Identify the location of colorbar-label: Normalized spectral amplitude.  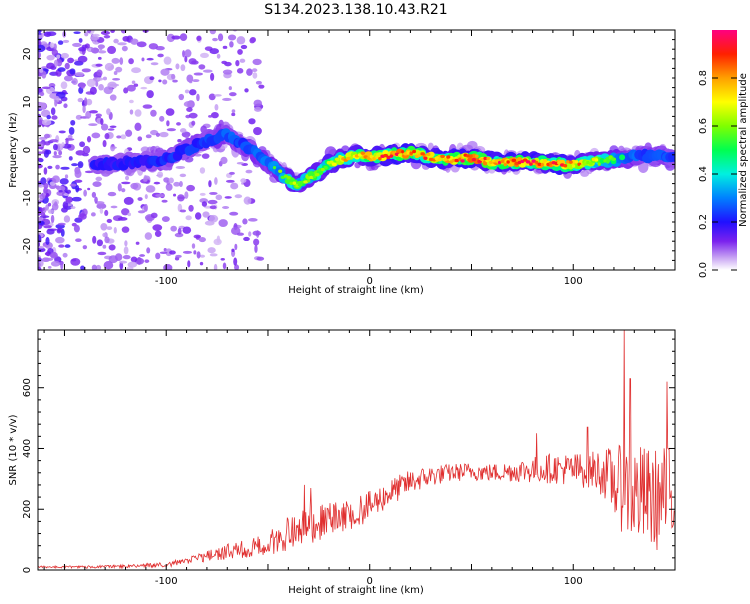
(743, 150).